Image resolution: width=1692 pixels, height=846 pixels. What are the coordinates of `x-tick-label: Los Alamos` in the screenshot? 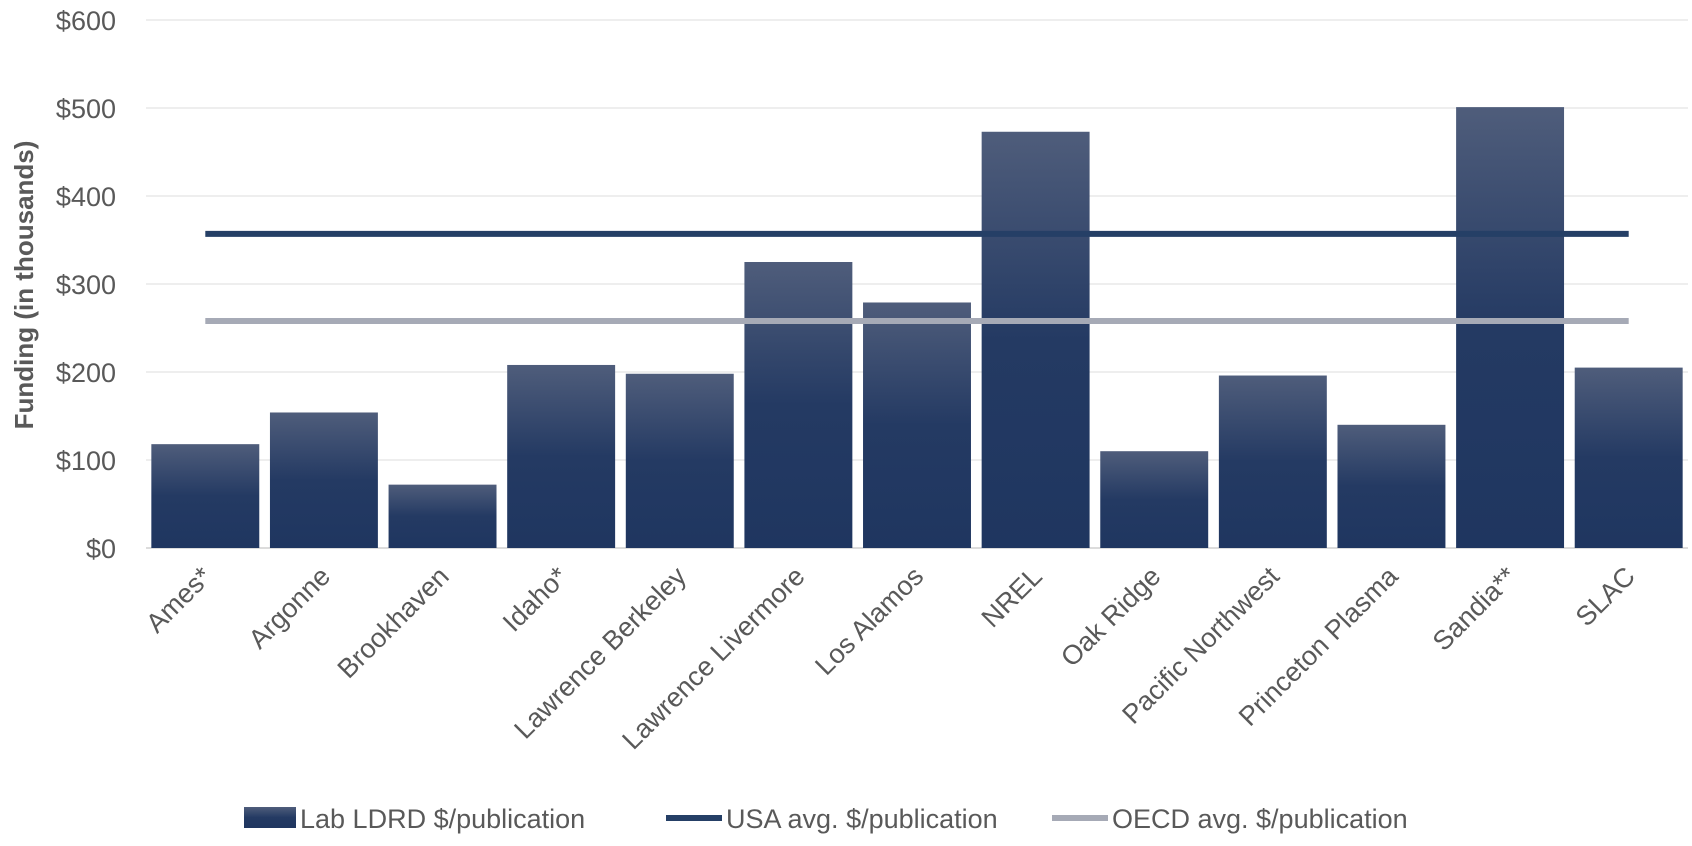 It's located at (869, 621).